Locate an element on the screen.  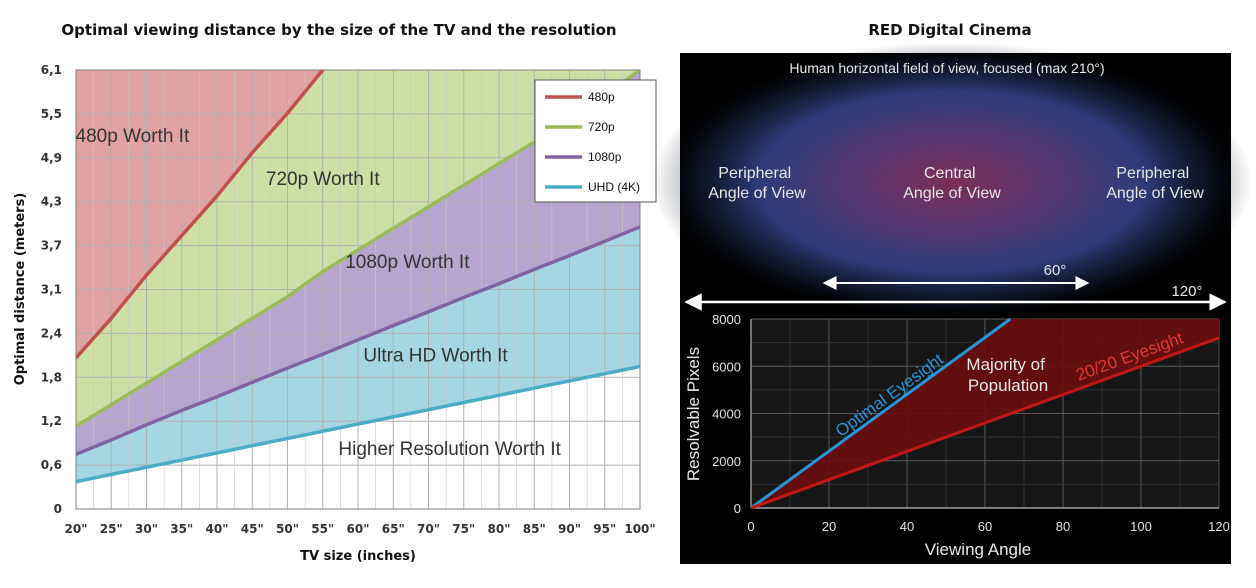
right-x-tick-label: 20 is located at coordinates (829, 526).